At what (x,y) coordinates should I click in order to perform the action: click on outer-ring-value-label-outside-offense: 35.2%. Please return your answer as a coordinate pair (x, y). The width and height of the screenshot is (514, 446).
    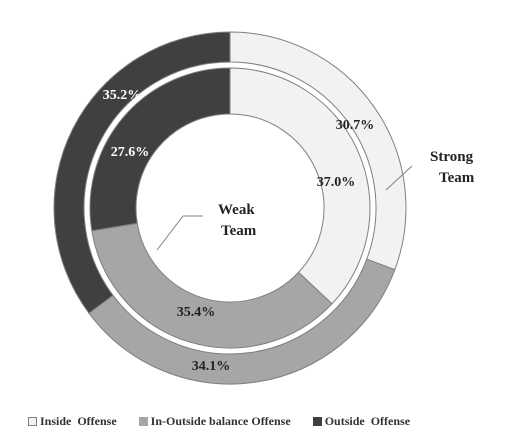
    Looking at the image, I should click on (122, 95).